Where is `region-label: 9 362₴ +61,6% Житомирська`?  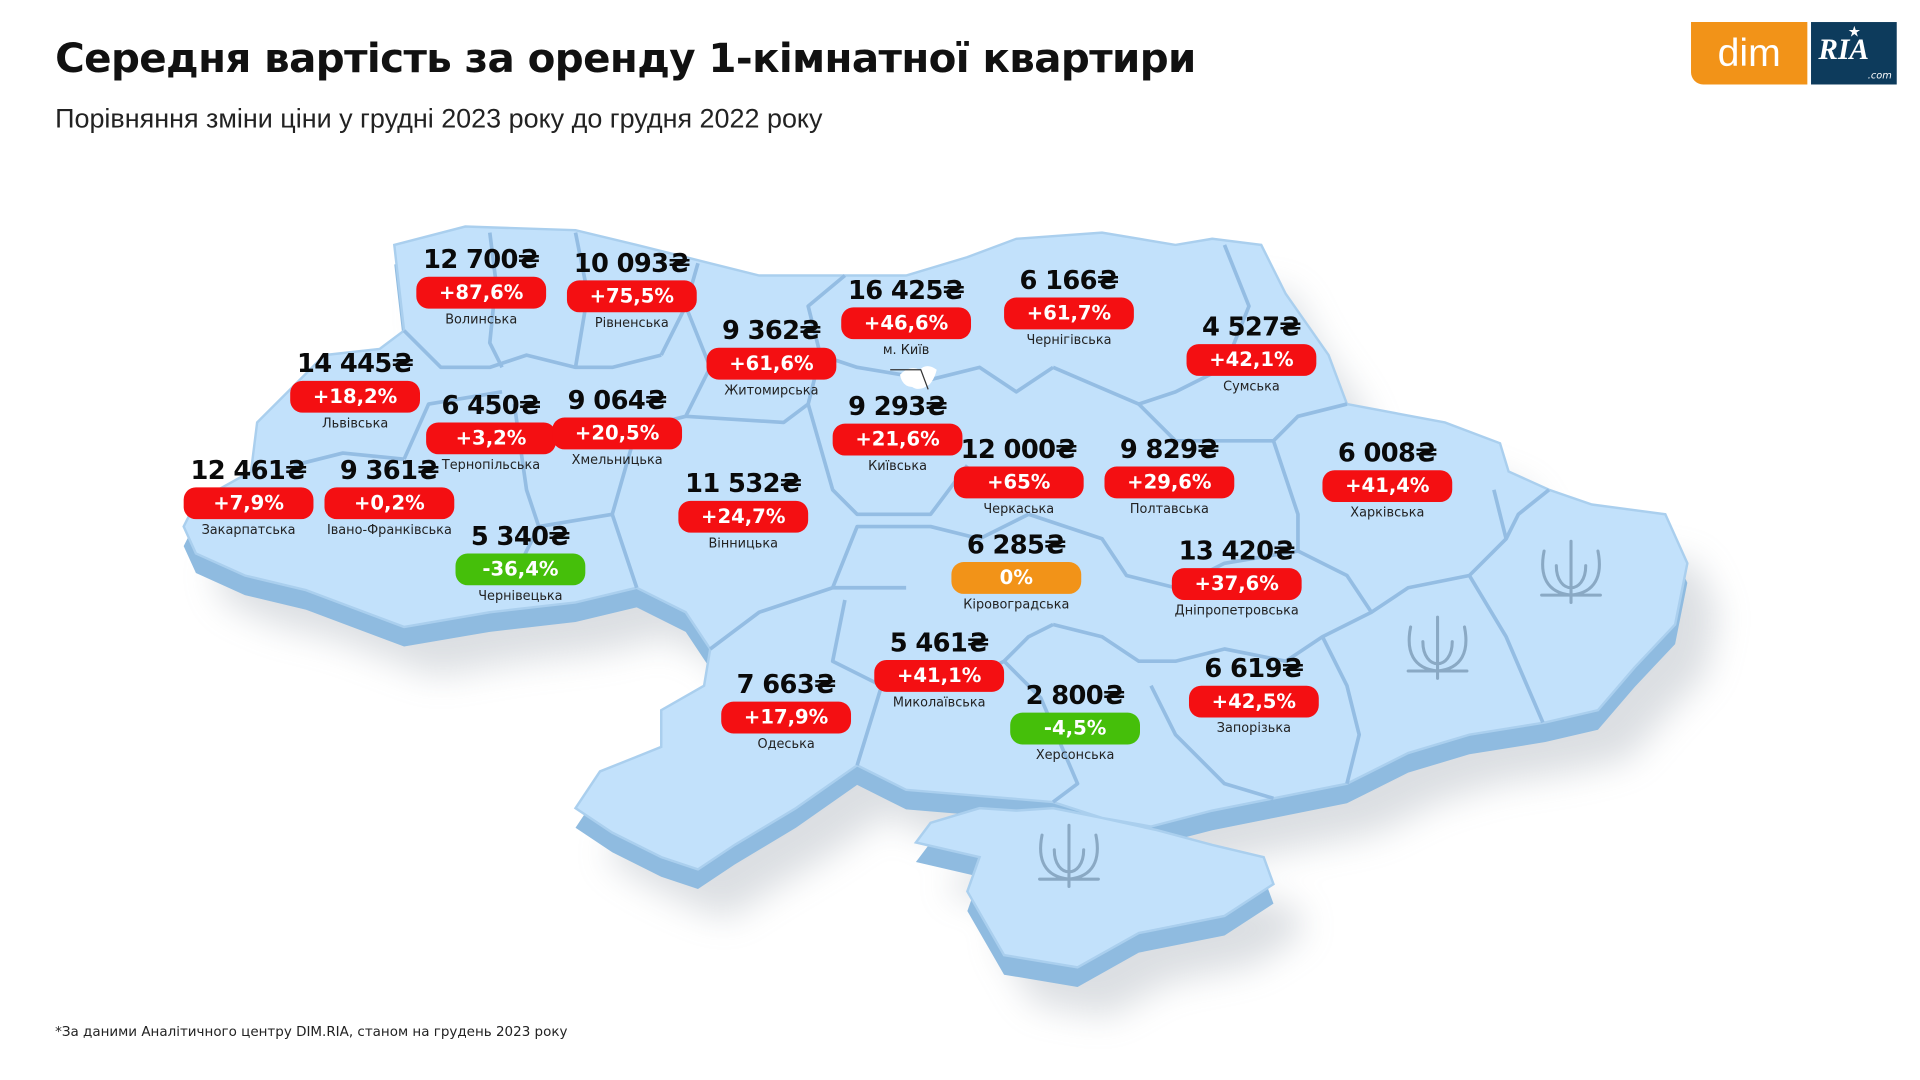 region-label: 9 362₴ +61,6% Житомирська is located at coordinates (771, 357).